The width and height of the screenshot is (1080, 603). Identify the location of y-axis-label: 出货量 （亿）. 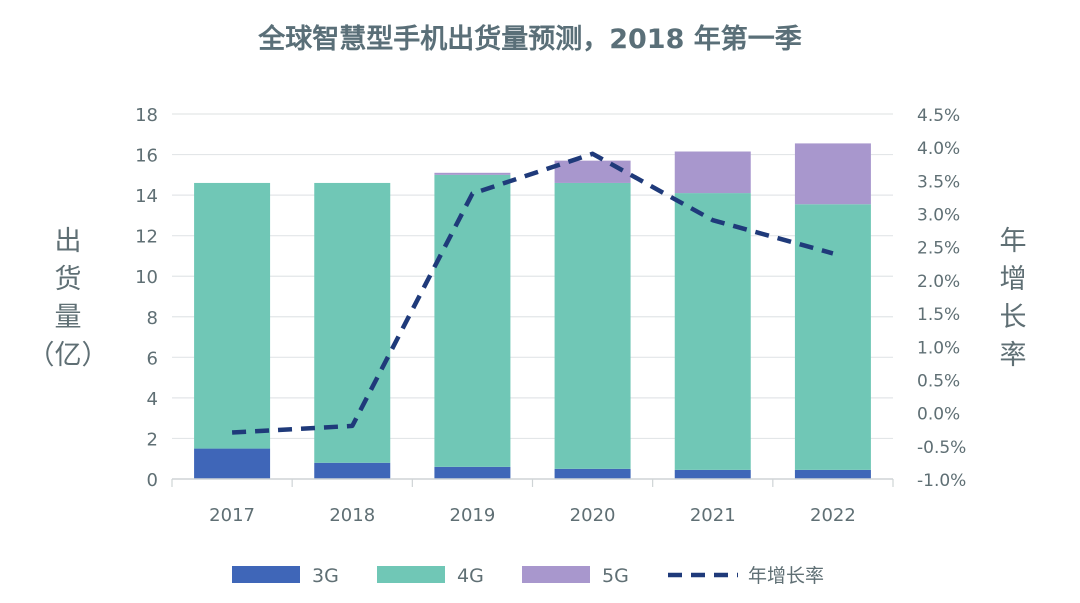
(68, 298).